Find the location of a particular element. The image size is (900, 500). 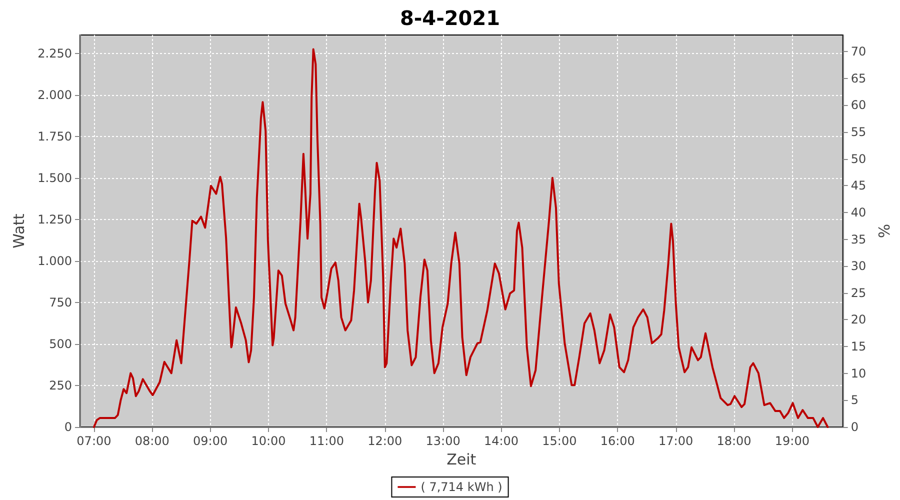

x-tick-label: 07:00 is located at coordinates (94, 441).